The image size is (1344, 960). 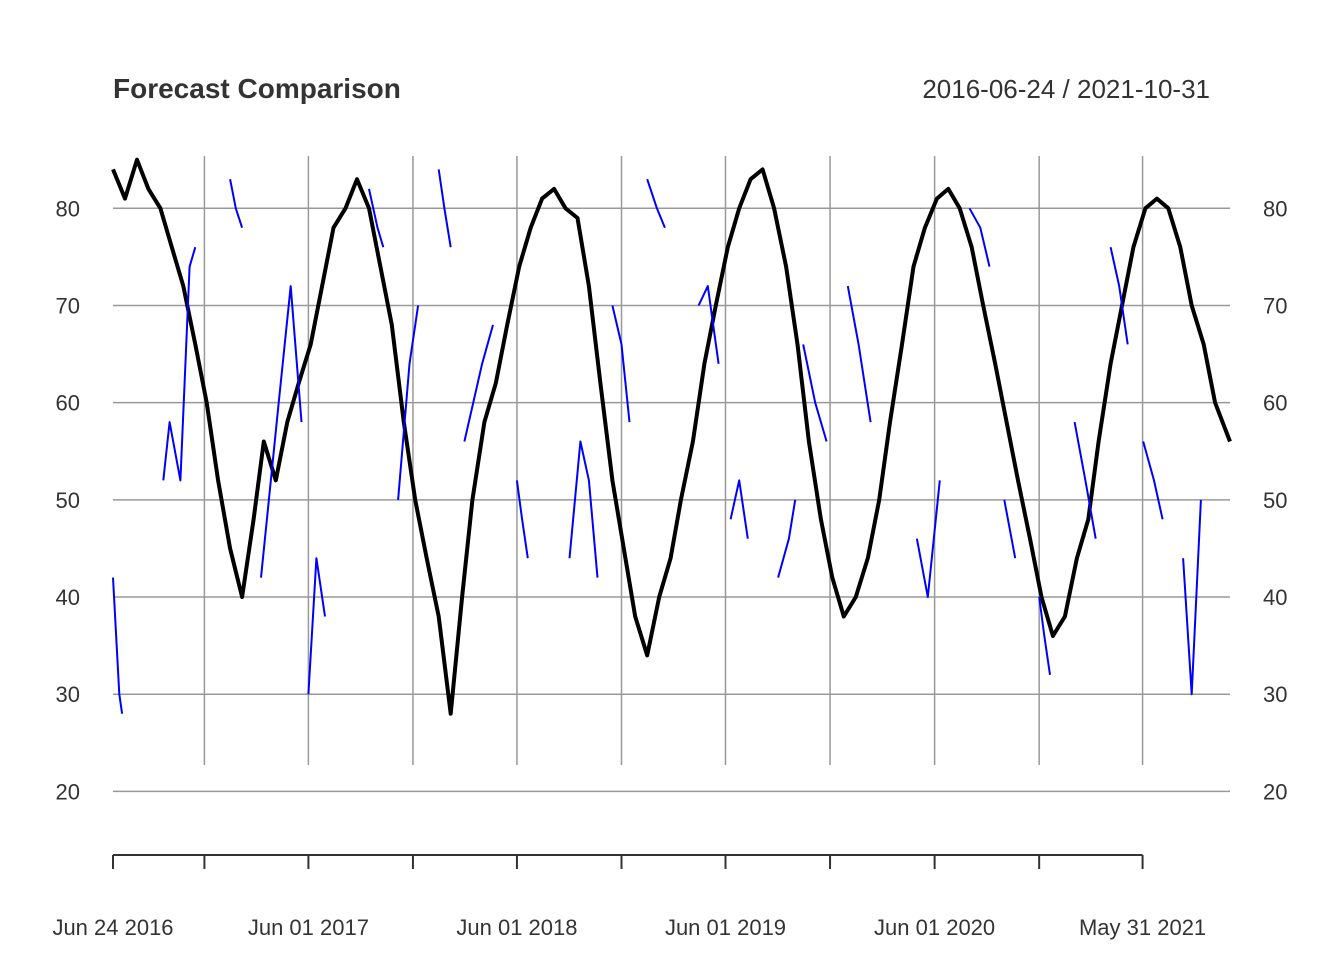 What do you see at coordinates (68, 208) in the screenshot?
I see `y-tick-label-left: 80` at bounding box center [68, 208].